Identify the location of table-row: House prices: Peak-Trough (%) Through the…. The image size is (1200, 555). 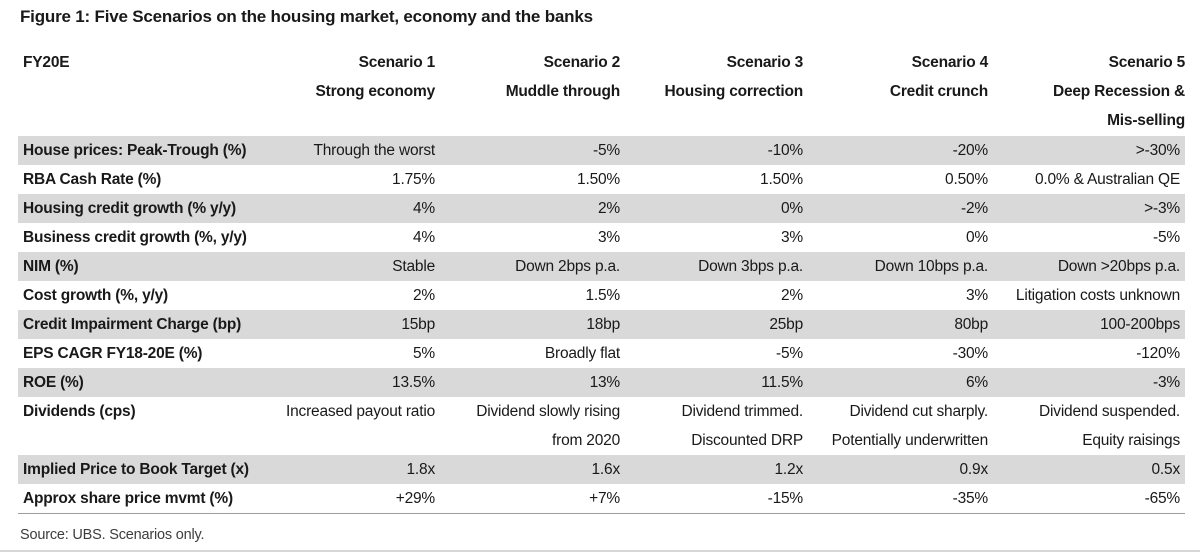
(601, 150).